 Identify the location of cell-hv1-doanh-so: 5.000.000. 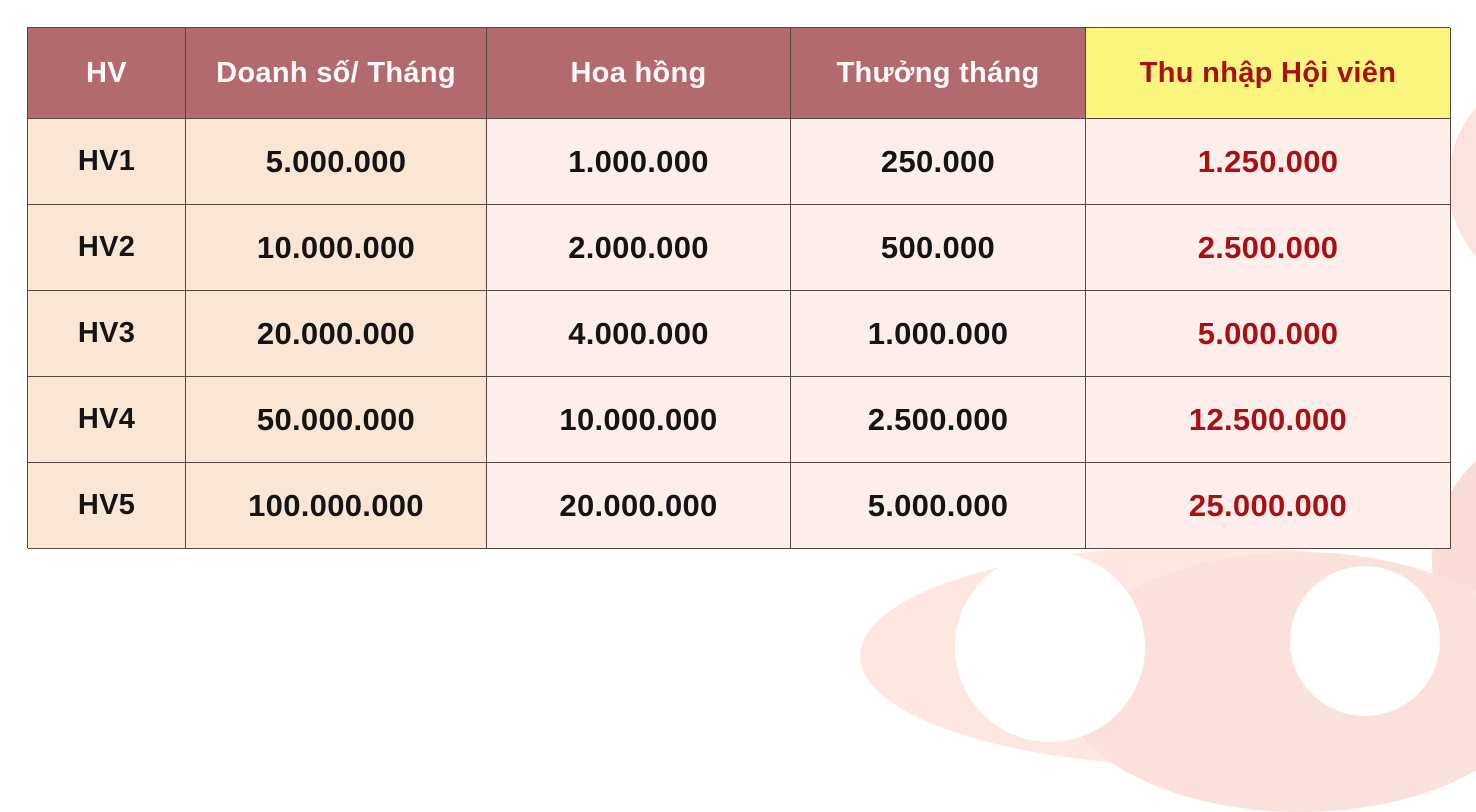
(336, 162).